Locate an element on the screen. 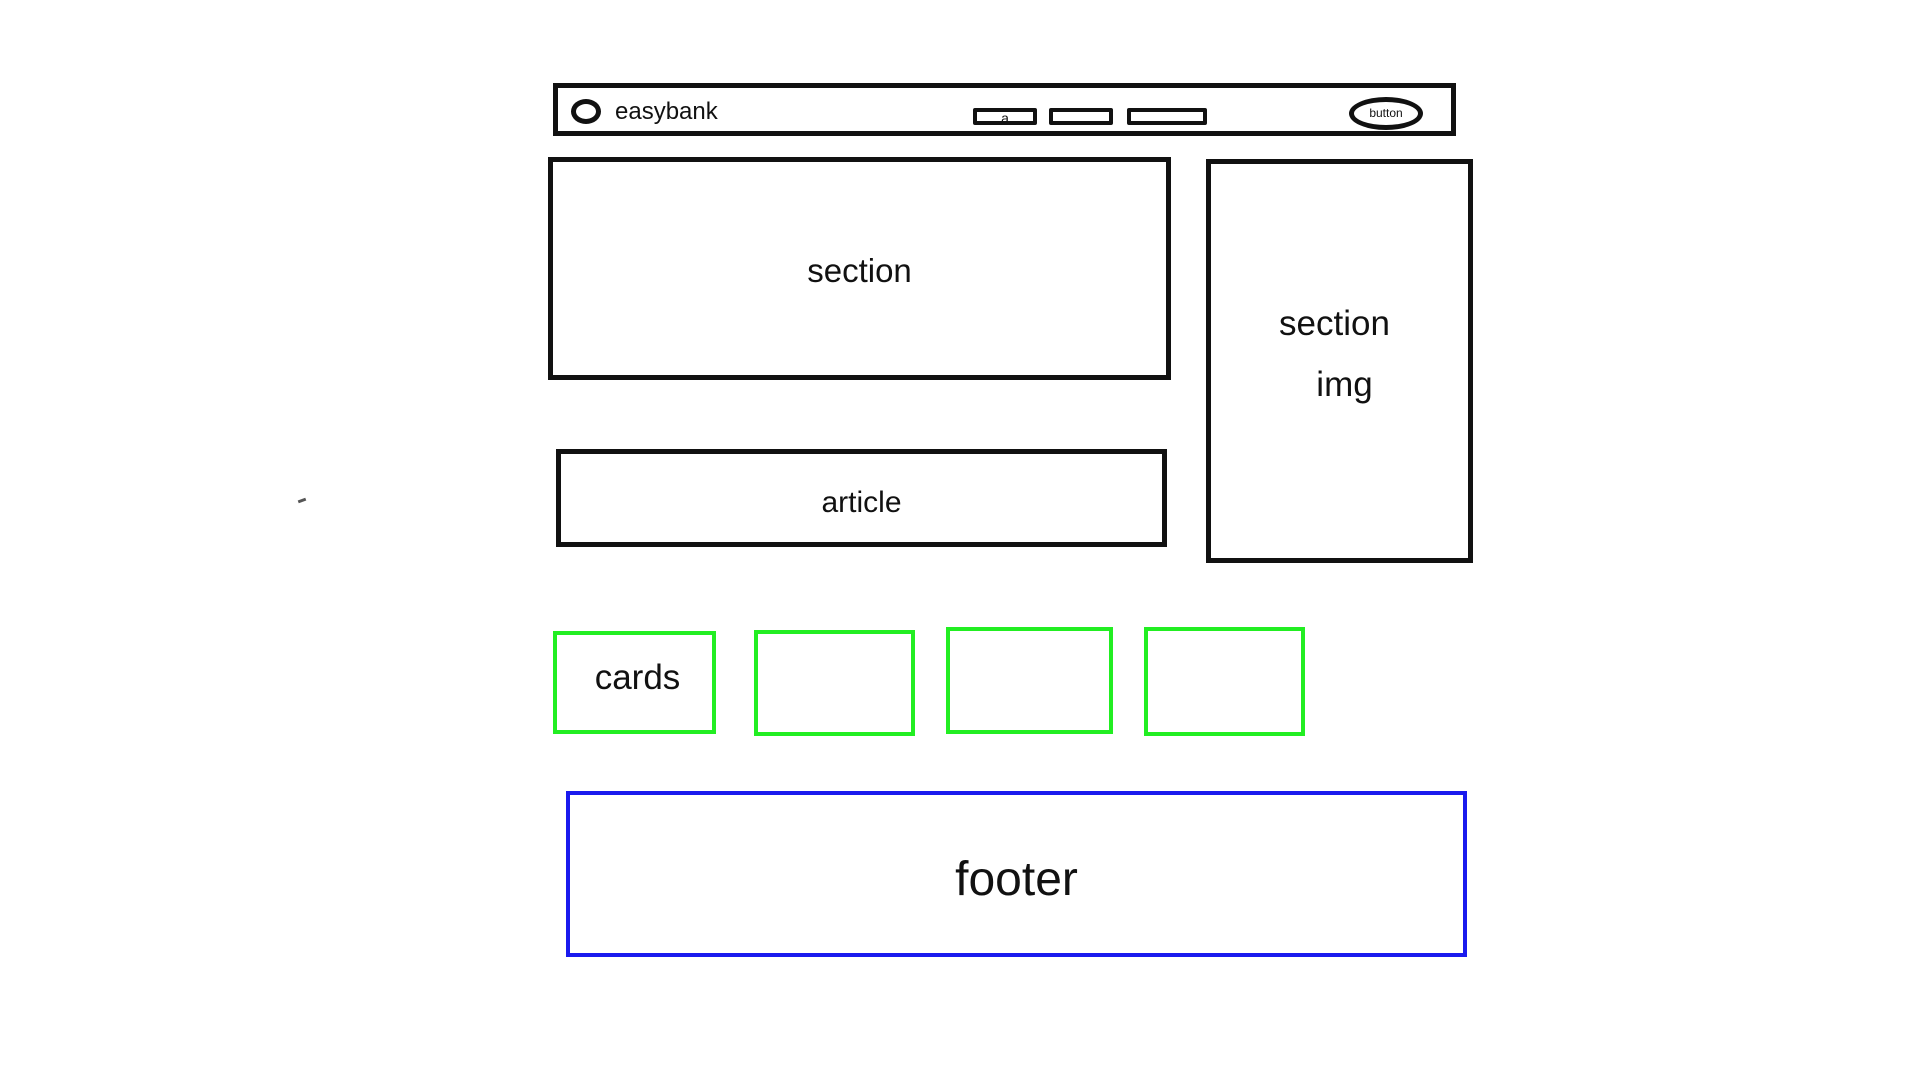  card-label: cards is located at coordinates (637, 677).